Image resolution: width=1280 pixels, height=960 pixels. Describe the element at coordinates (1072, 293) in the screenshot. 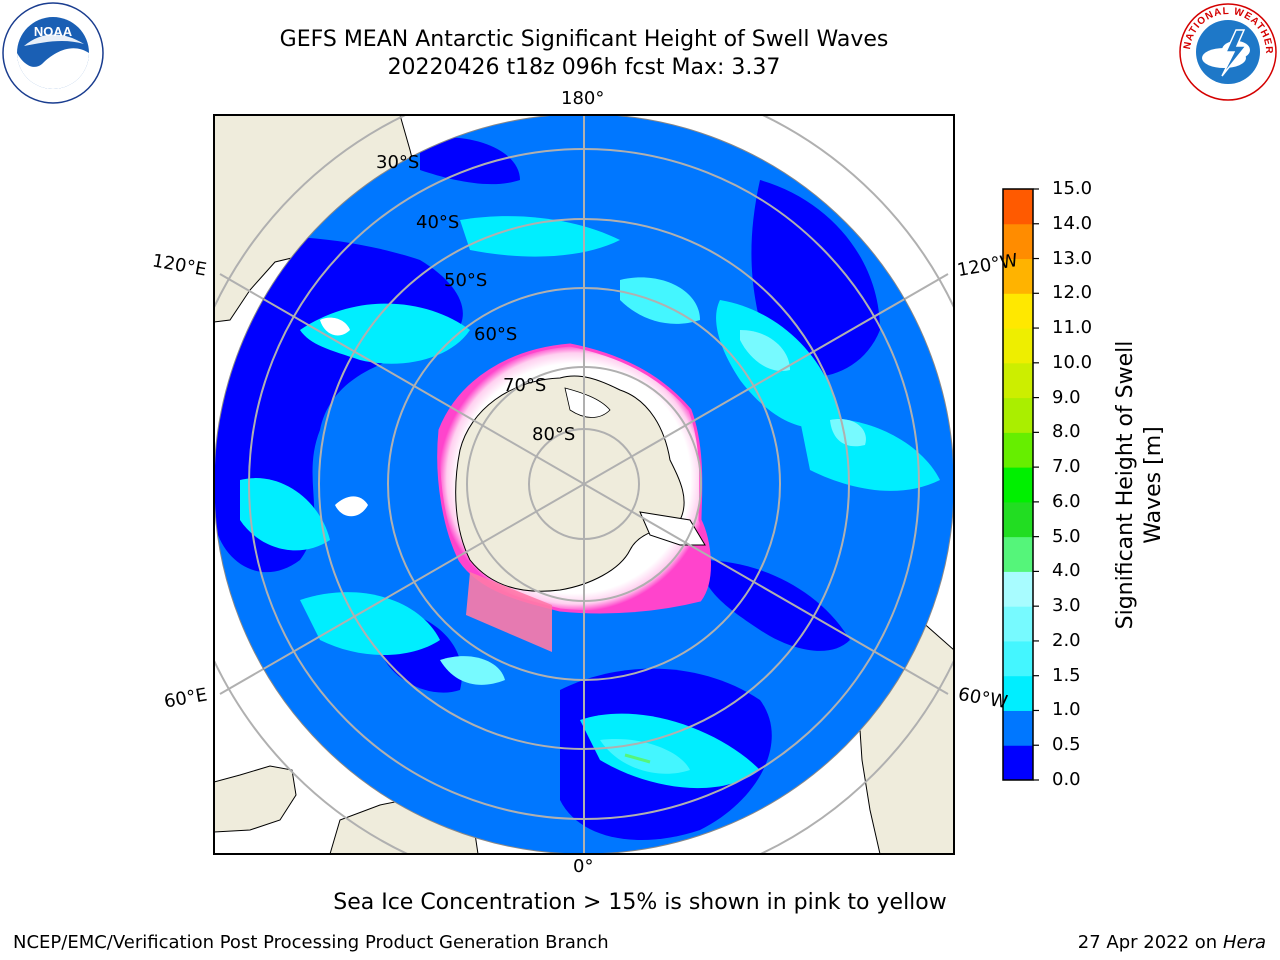

I see `colorbar-tick-label: 12.0` at that location.